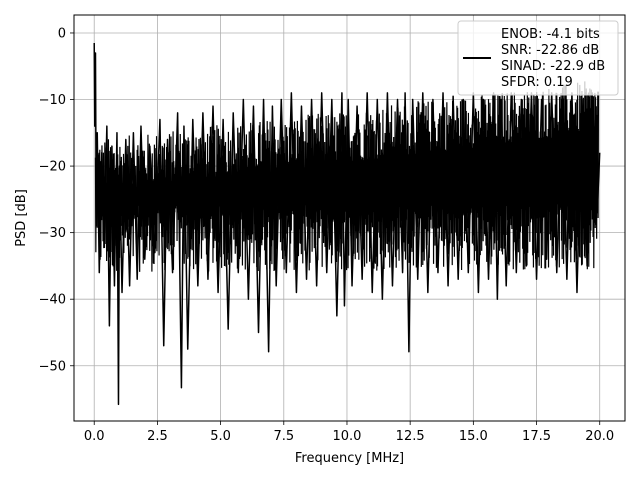 This screenshot has height=484, width=640. Describe the element at coordinates (52, 366) in the screenshot. I see `y-tick-label: −50` at that location.